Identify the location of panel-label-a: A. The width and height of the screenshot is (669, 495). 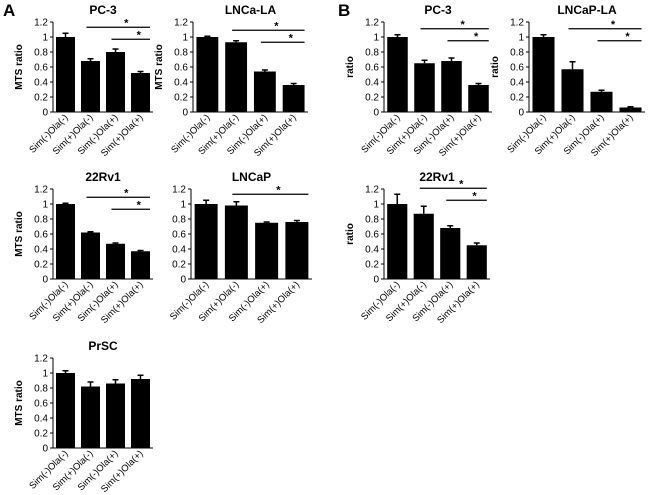
(9, 10).